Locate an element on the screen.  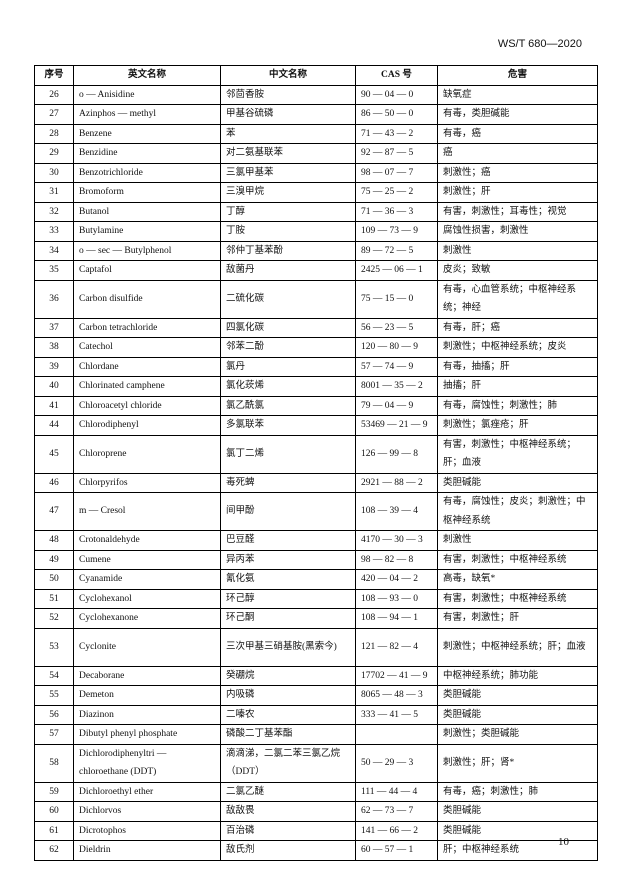
col-chinese-name-cell: 四氯化碳 is located at coordinates (288, 327).